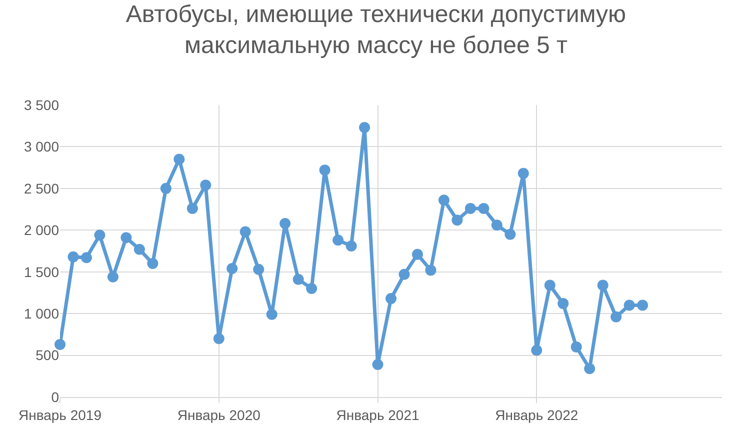 Image resolution: width=752 pixels, height=437 pixels. What do you see at coordinates (55, 396) in the screenshot?
I see `y-tick-label: 0` at bounding box center [55, 396].